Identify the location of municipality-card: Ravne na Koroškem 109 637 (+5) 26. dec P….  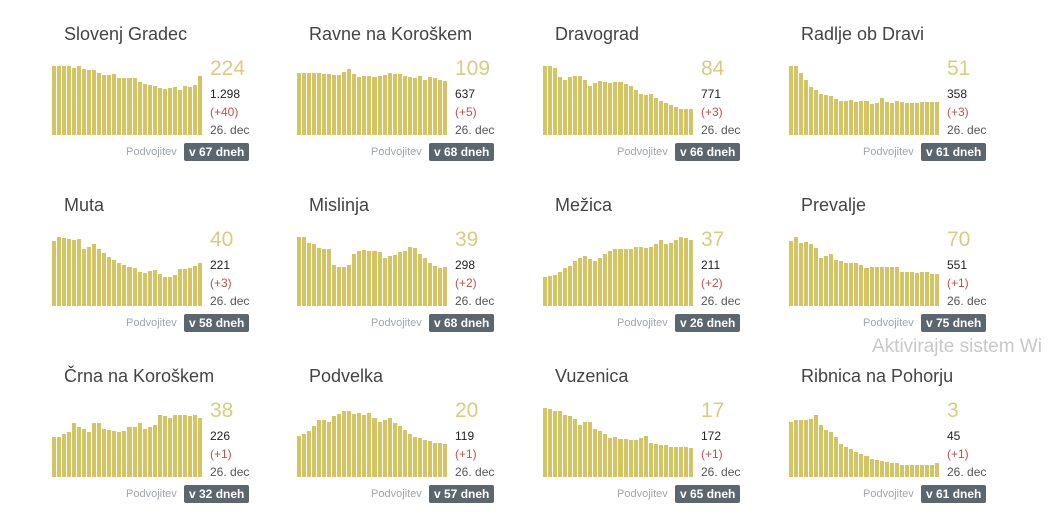
(420, 95).